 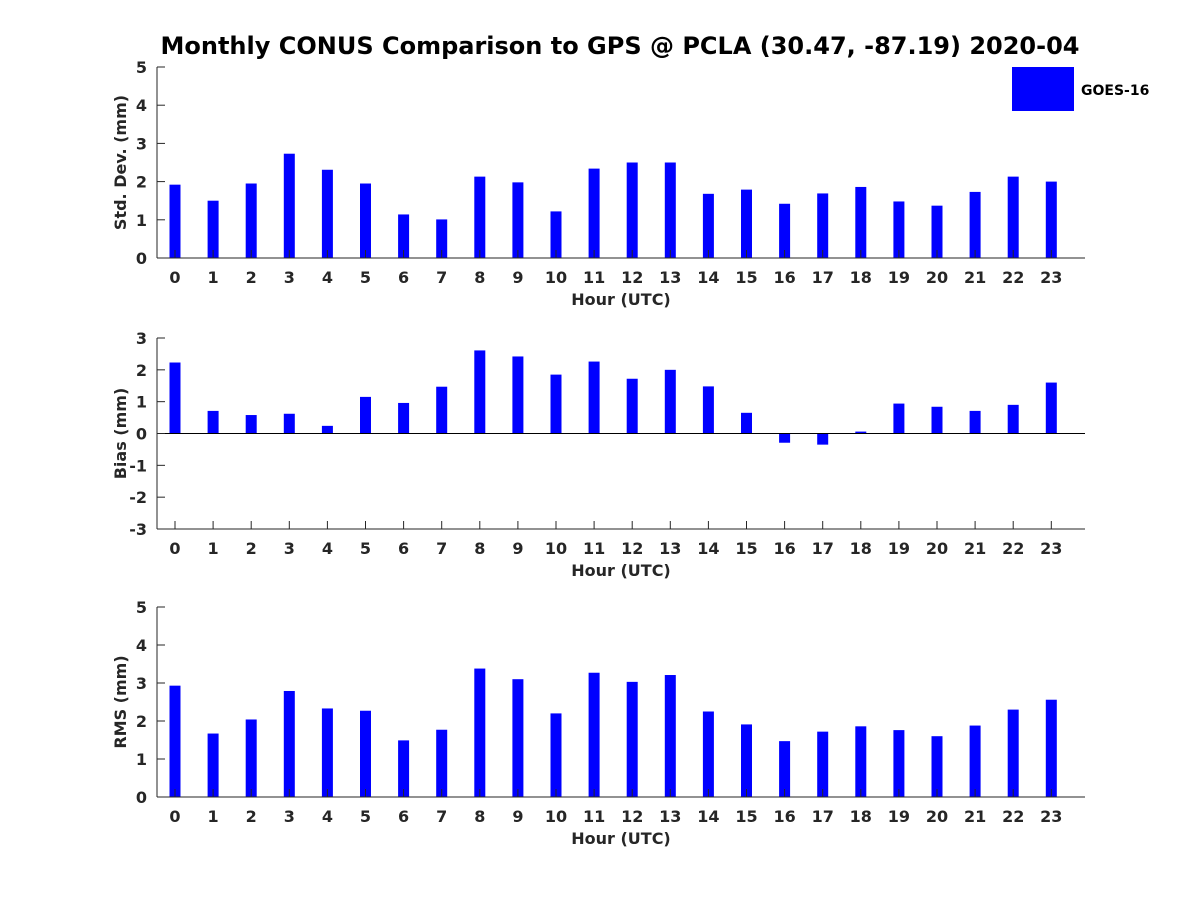 I want to click on legend-swatch, so click(x=1043, y=89).